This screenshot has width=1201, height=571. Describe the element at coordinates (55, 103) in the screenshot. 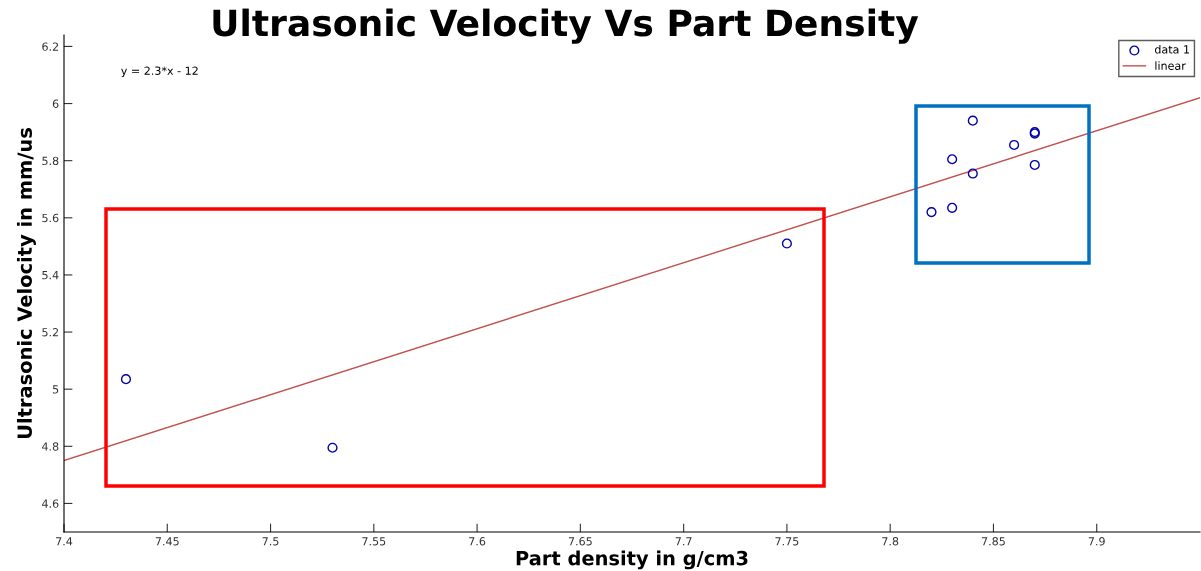

I see `y-tick-label: 6` at that location.